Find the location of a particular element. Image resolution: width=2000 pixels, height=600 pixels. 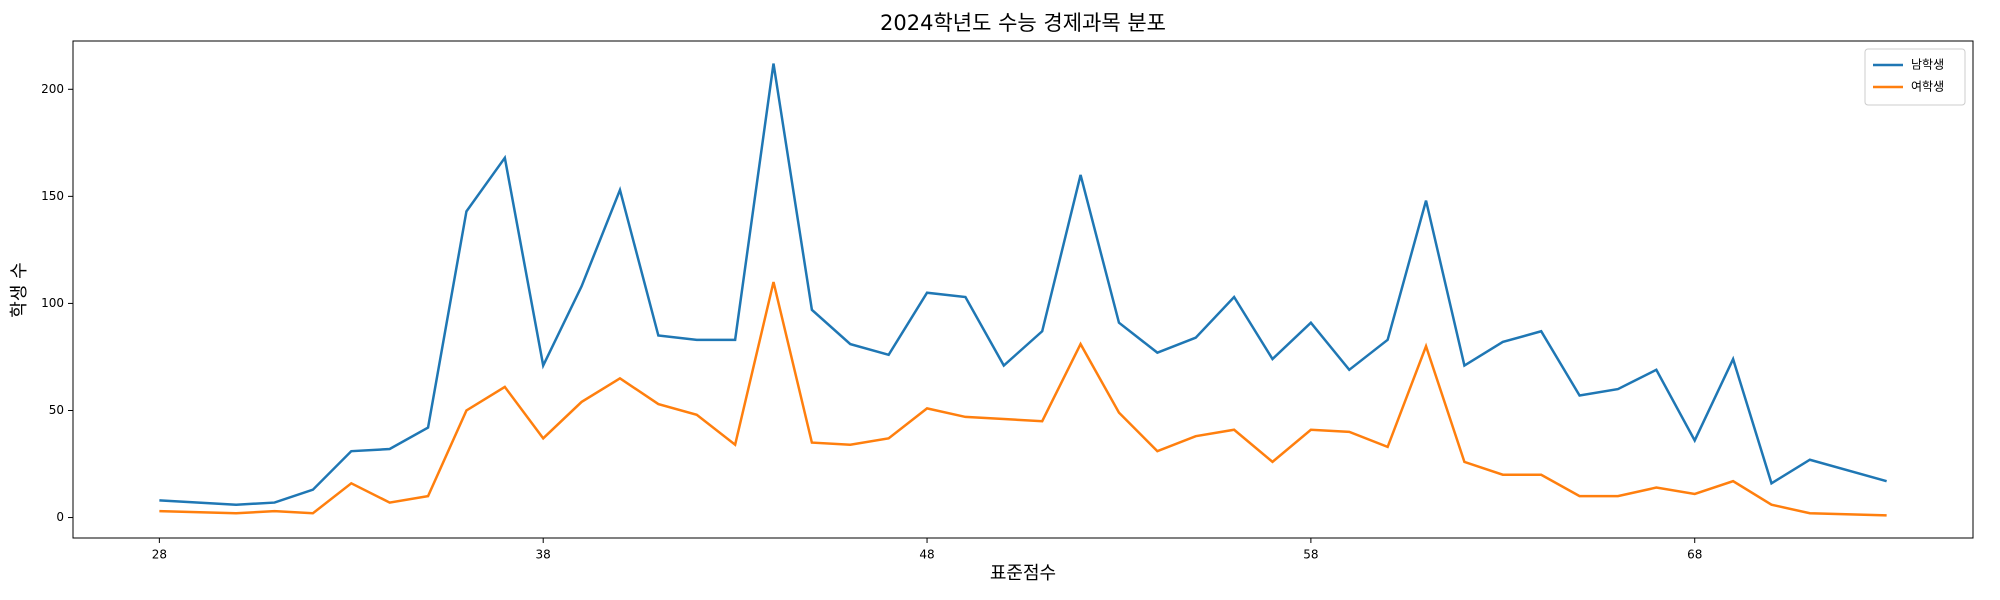

chart-title: 2024학년도 수능 경제과목 분포 is located at coordinates (1023, 23).